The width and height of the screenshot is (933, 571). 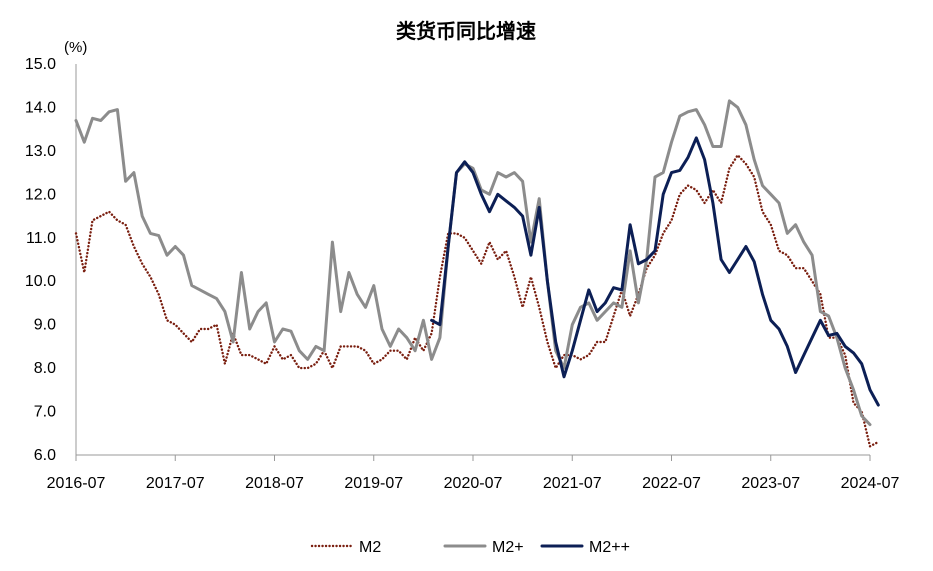 What do you see at coordinates (40, 107) in the screenshot?
I see `y-tick-label: 14.0` at bounding box center [40, 107].